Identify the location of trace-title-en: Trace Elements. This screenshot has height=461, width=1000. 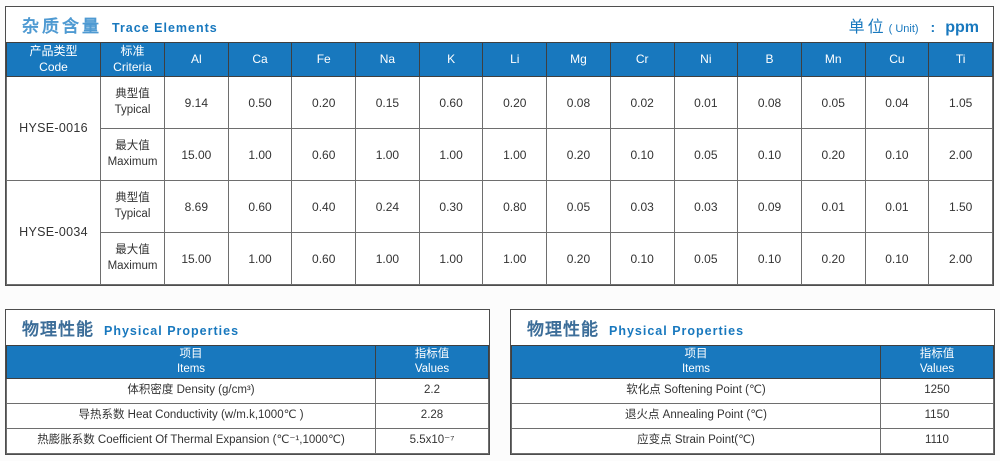
(165, 28).